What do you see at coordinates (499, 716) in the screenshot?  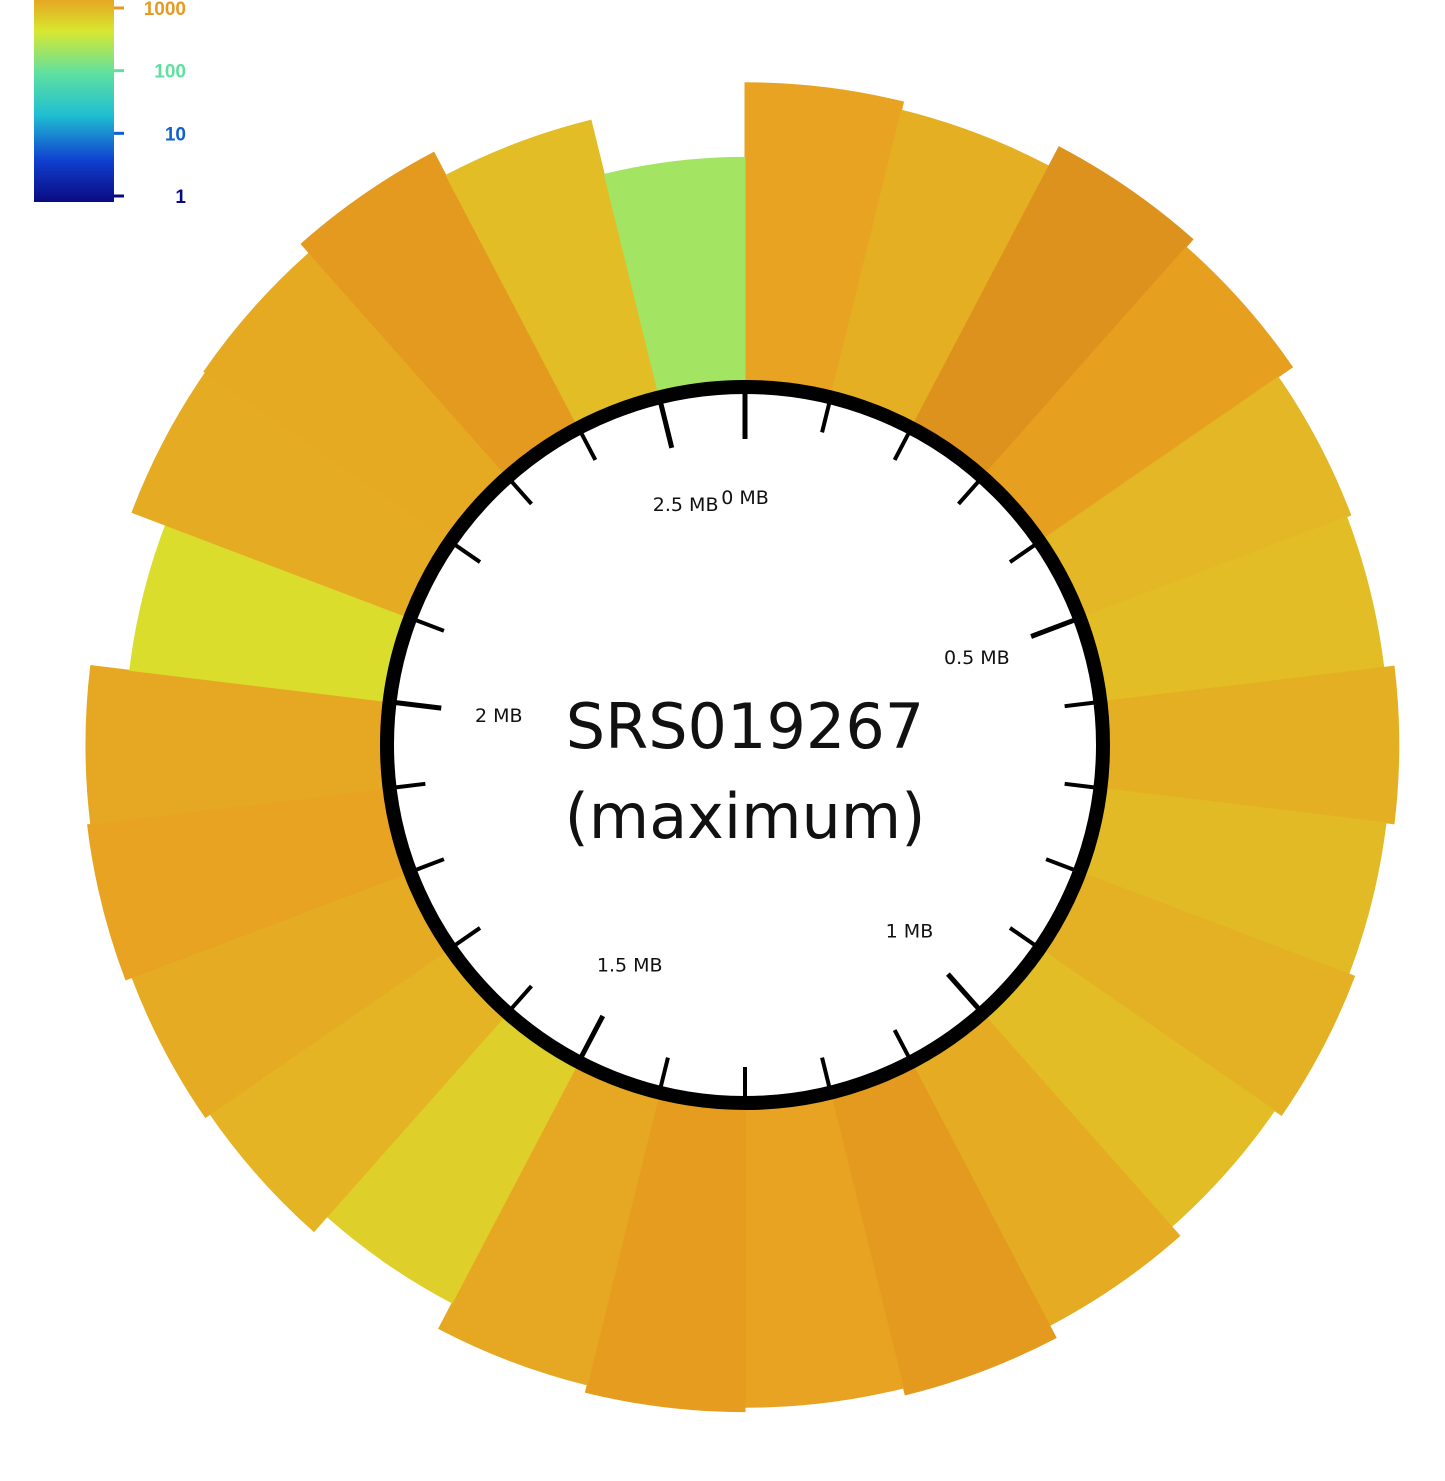 I see `position-tick-label: 2 MB` at bounding box center [499, 716].